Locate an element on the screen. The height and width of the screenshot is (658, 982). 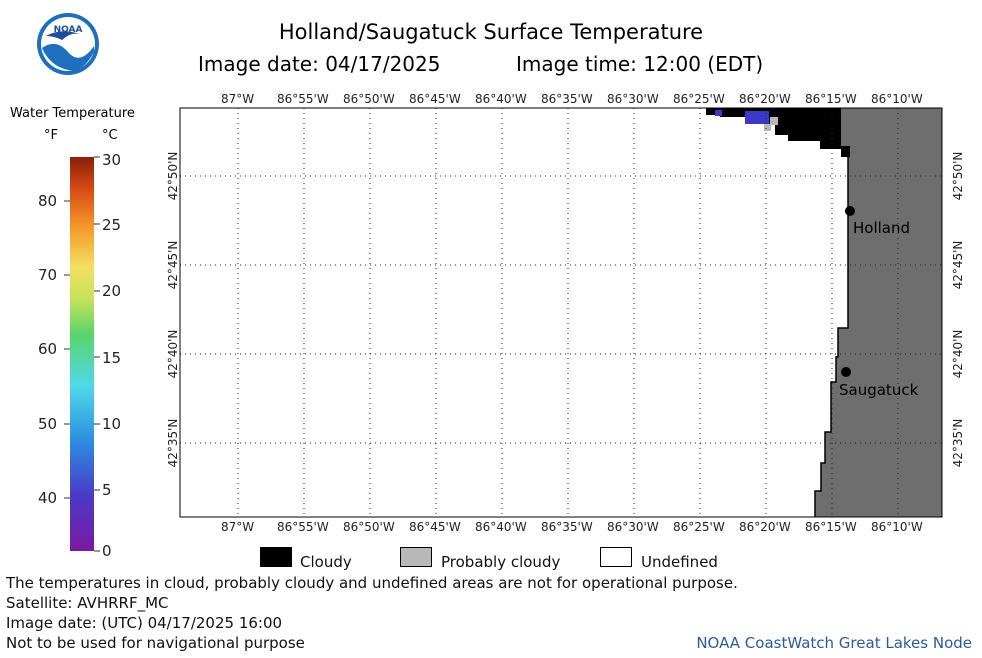
lon-label-top: 87°W is located at coordinates (238, 99).